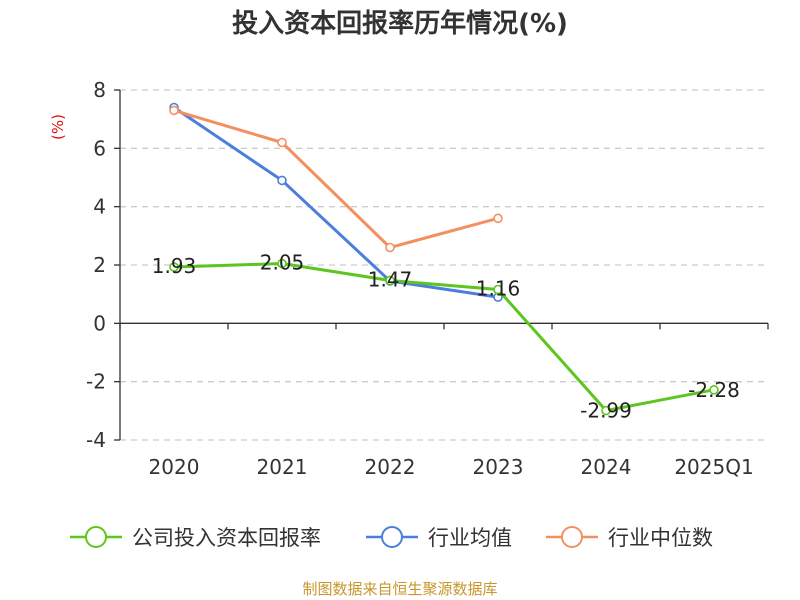 The image size is (800, 600). What do you see at coordinates (660, 538) in the screenshot?
I see `legend-label-2: 行业中位数` at bounding box center [660, 538].